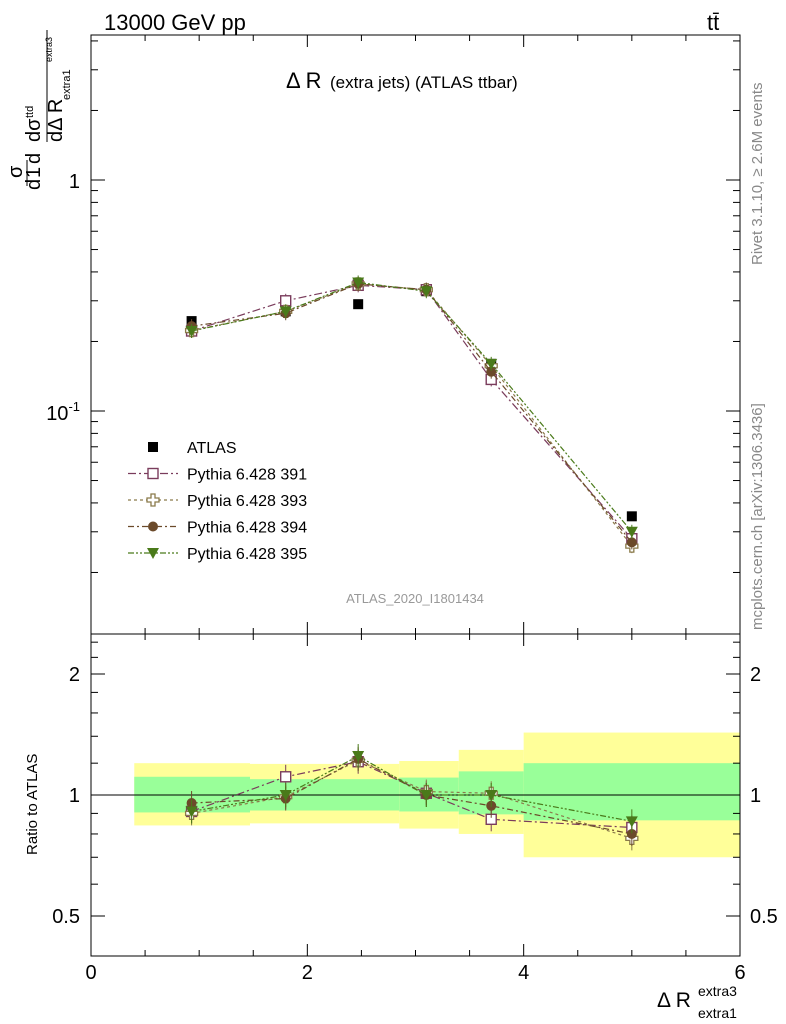 The image size is (786, 1024). Describe the element at coordinates (74, 796) in the screenshot. I see `ratio-y-tick-label: 1` at that location.